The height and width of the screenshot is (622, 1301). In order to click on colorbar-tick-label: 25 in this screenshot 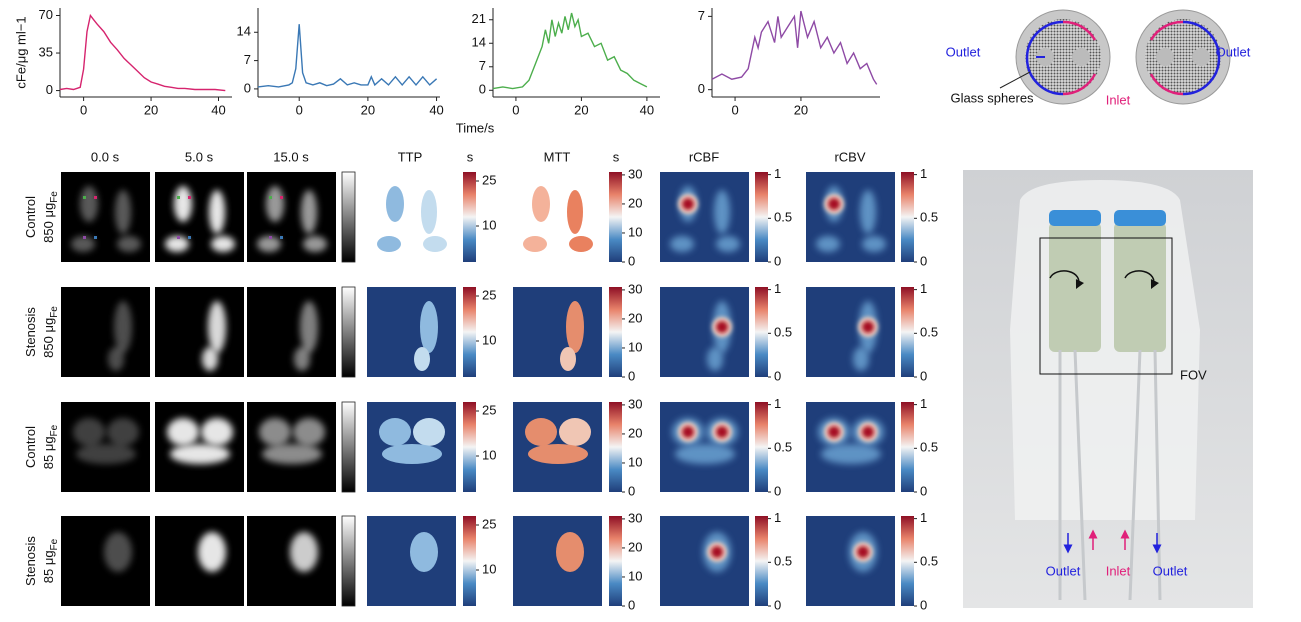, I will do `click(489, 179)`.